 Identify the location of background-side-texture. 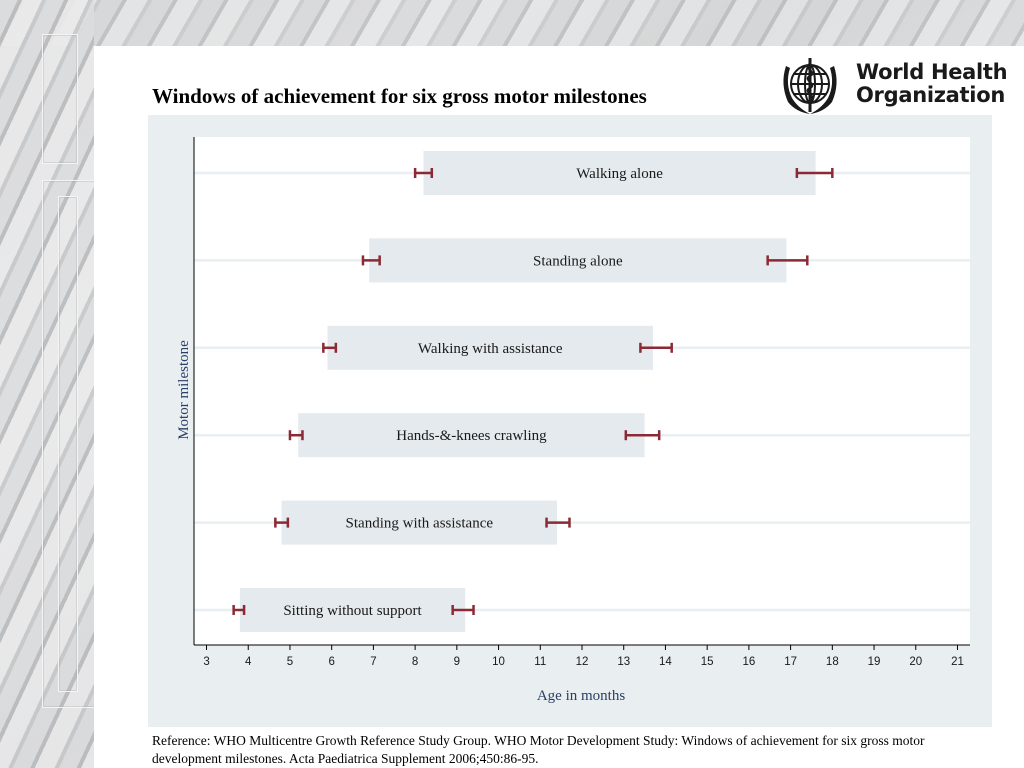
(47, 384).